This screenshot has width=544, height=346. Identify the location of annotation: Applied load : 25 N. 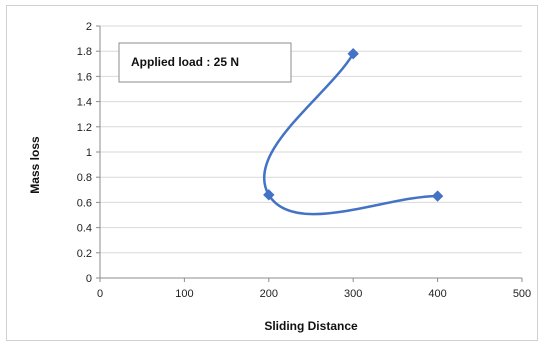
(205, 62).